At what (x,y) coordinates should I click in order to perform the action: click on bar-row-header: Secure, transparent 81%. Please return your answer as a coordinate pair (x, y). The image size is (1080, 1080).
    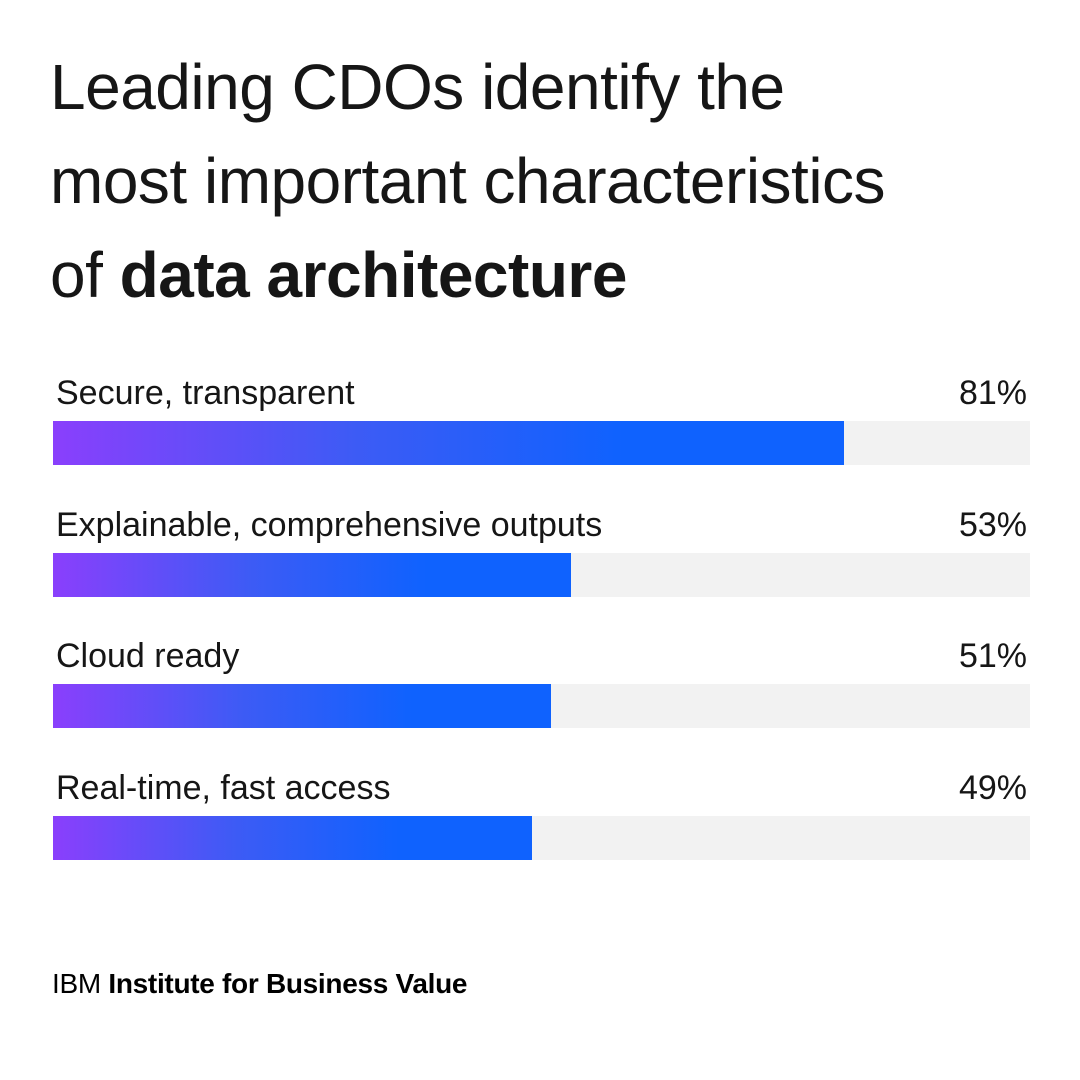
    Looking at the image, I should click on (541, 394).